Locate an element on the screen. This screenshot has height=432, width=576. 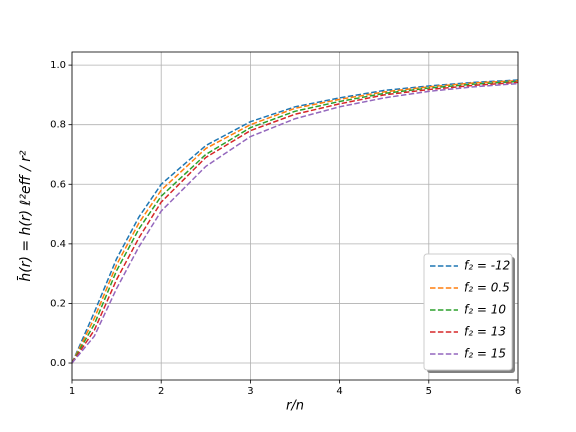
x-tick-label: 6 is located at coordinates (518, 391).